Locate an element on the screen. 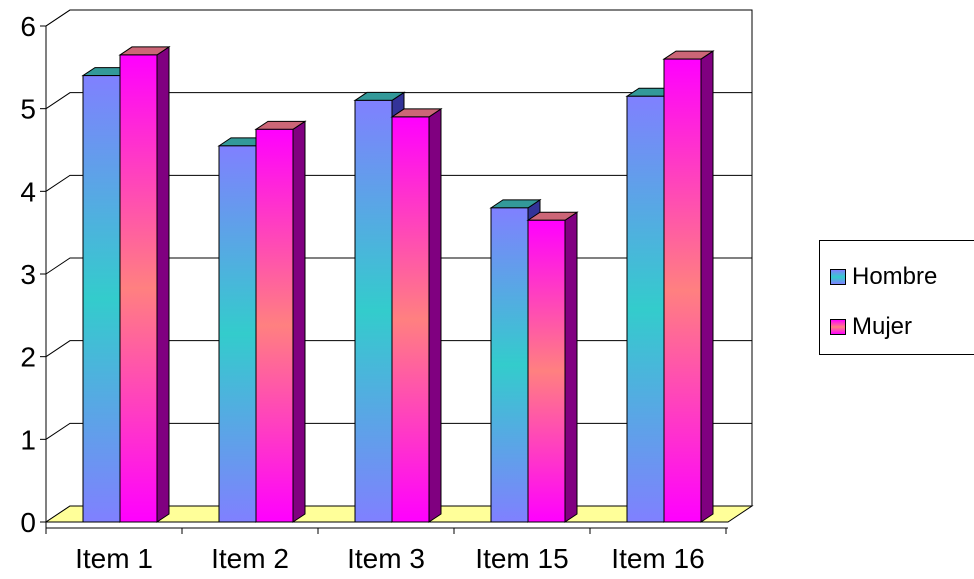 The image size is (974, 579). y-tick-label: 3 is located at coordinates (28, 274).